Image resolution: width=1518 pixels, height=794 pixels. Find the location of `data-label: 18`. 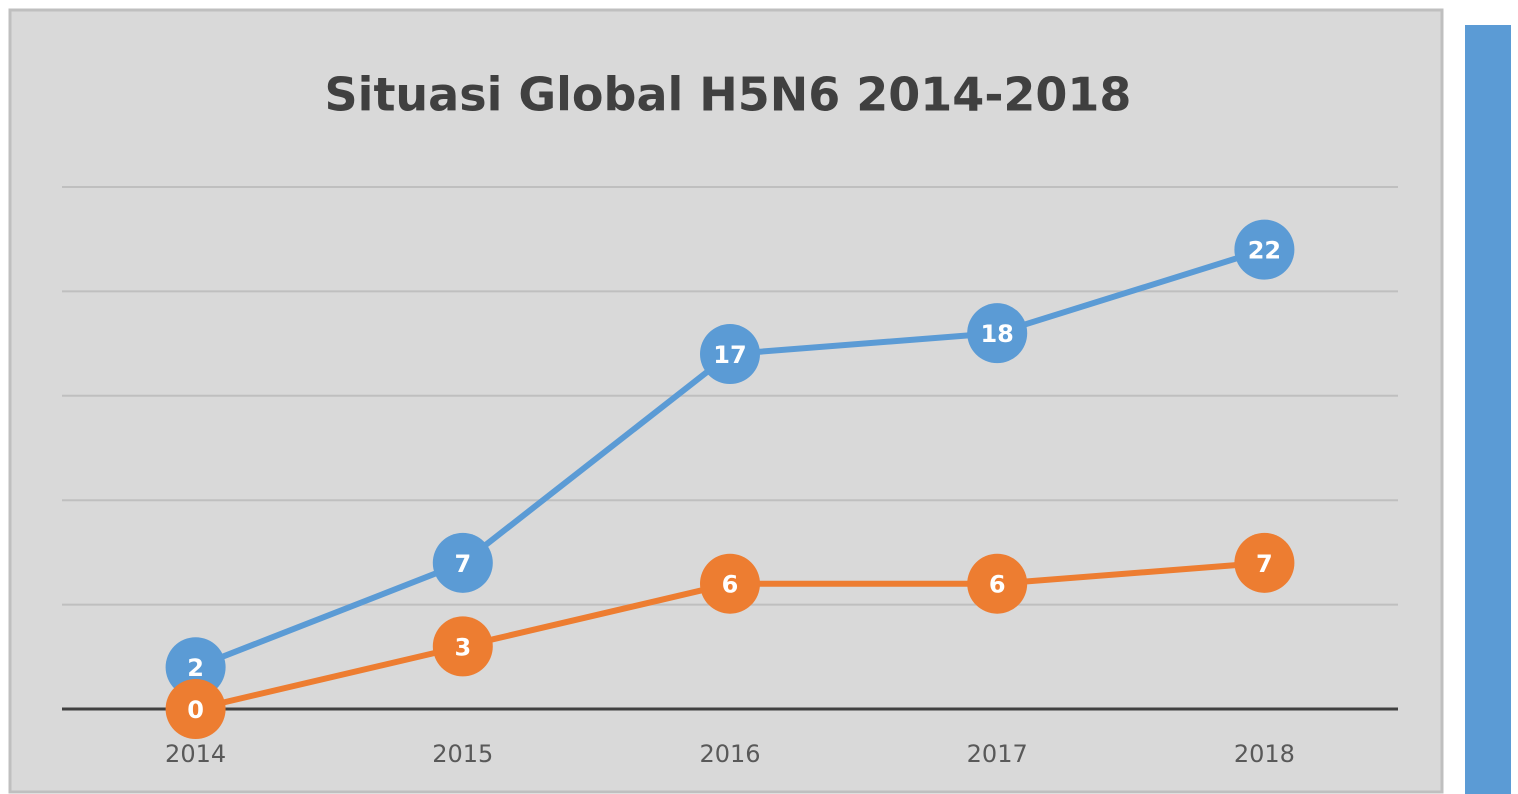

data-label: 18 is located at coordinates (996, 334).